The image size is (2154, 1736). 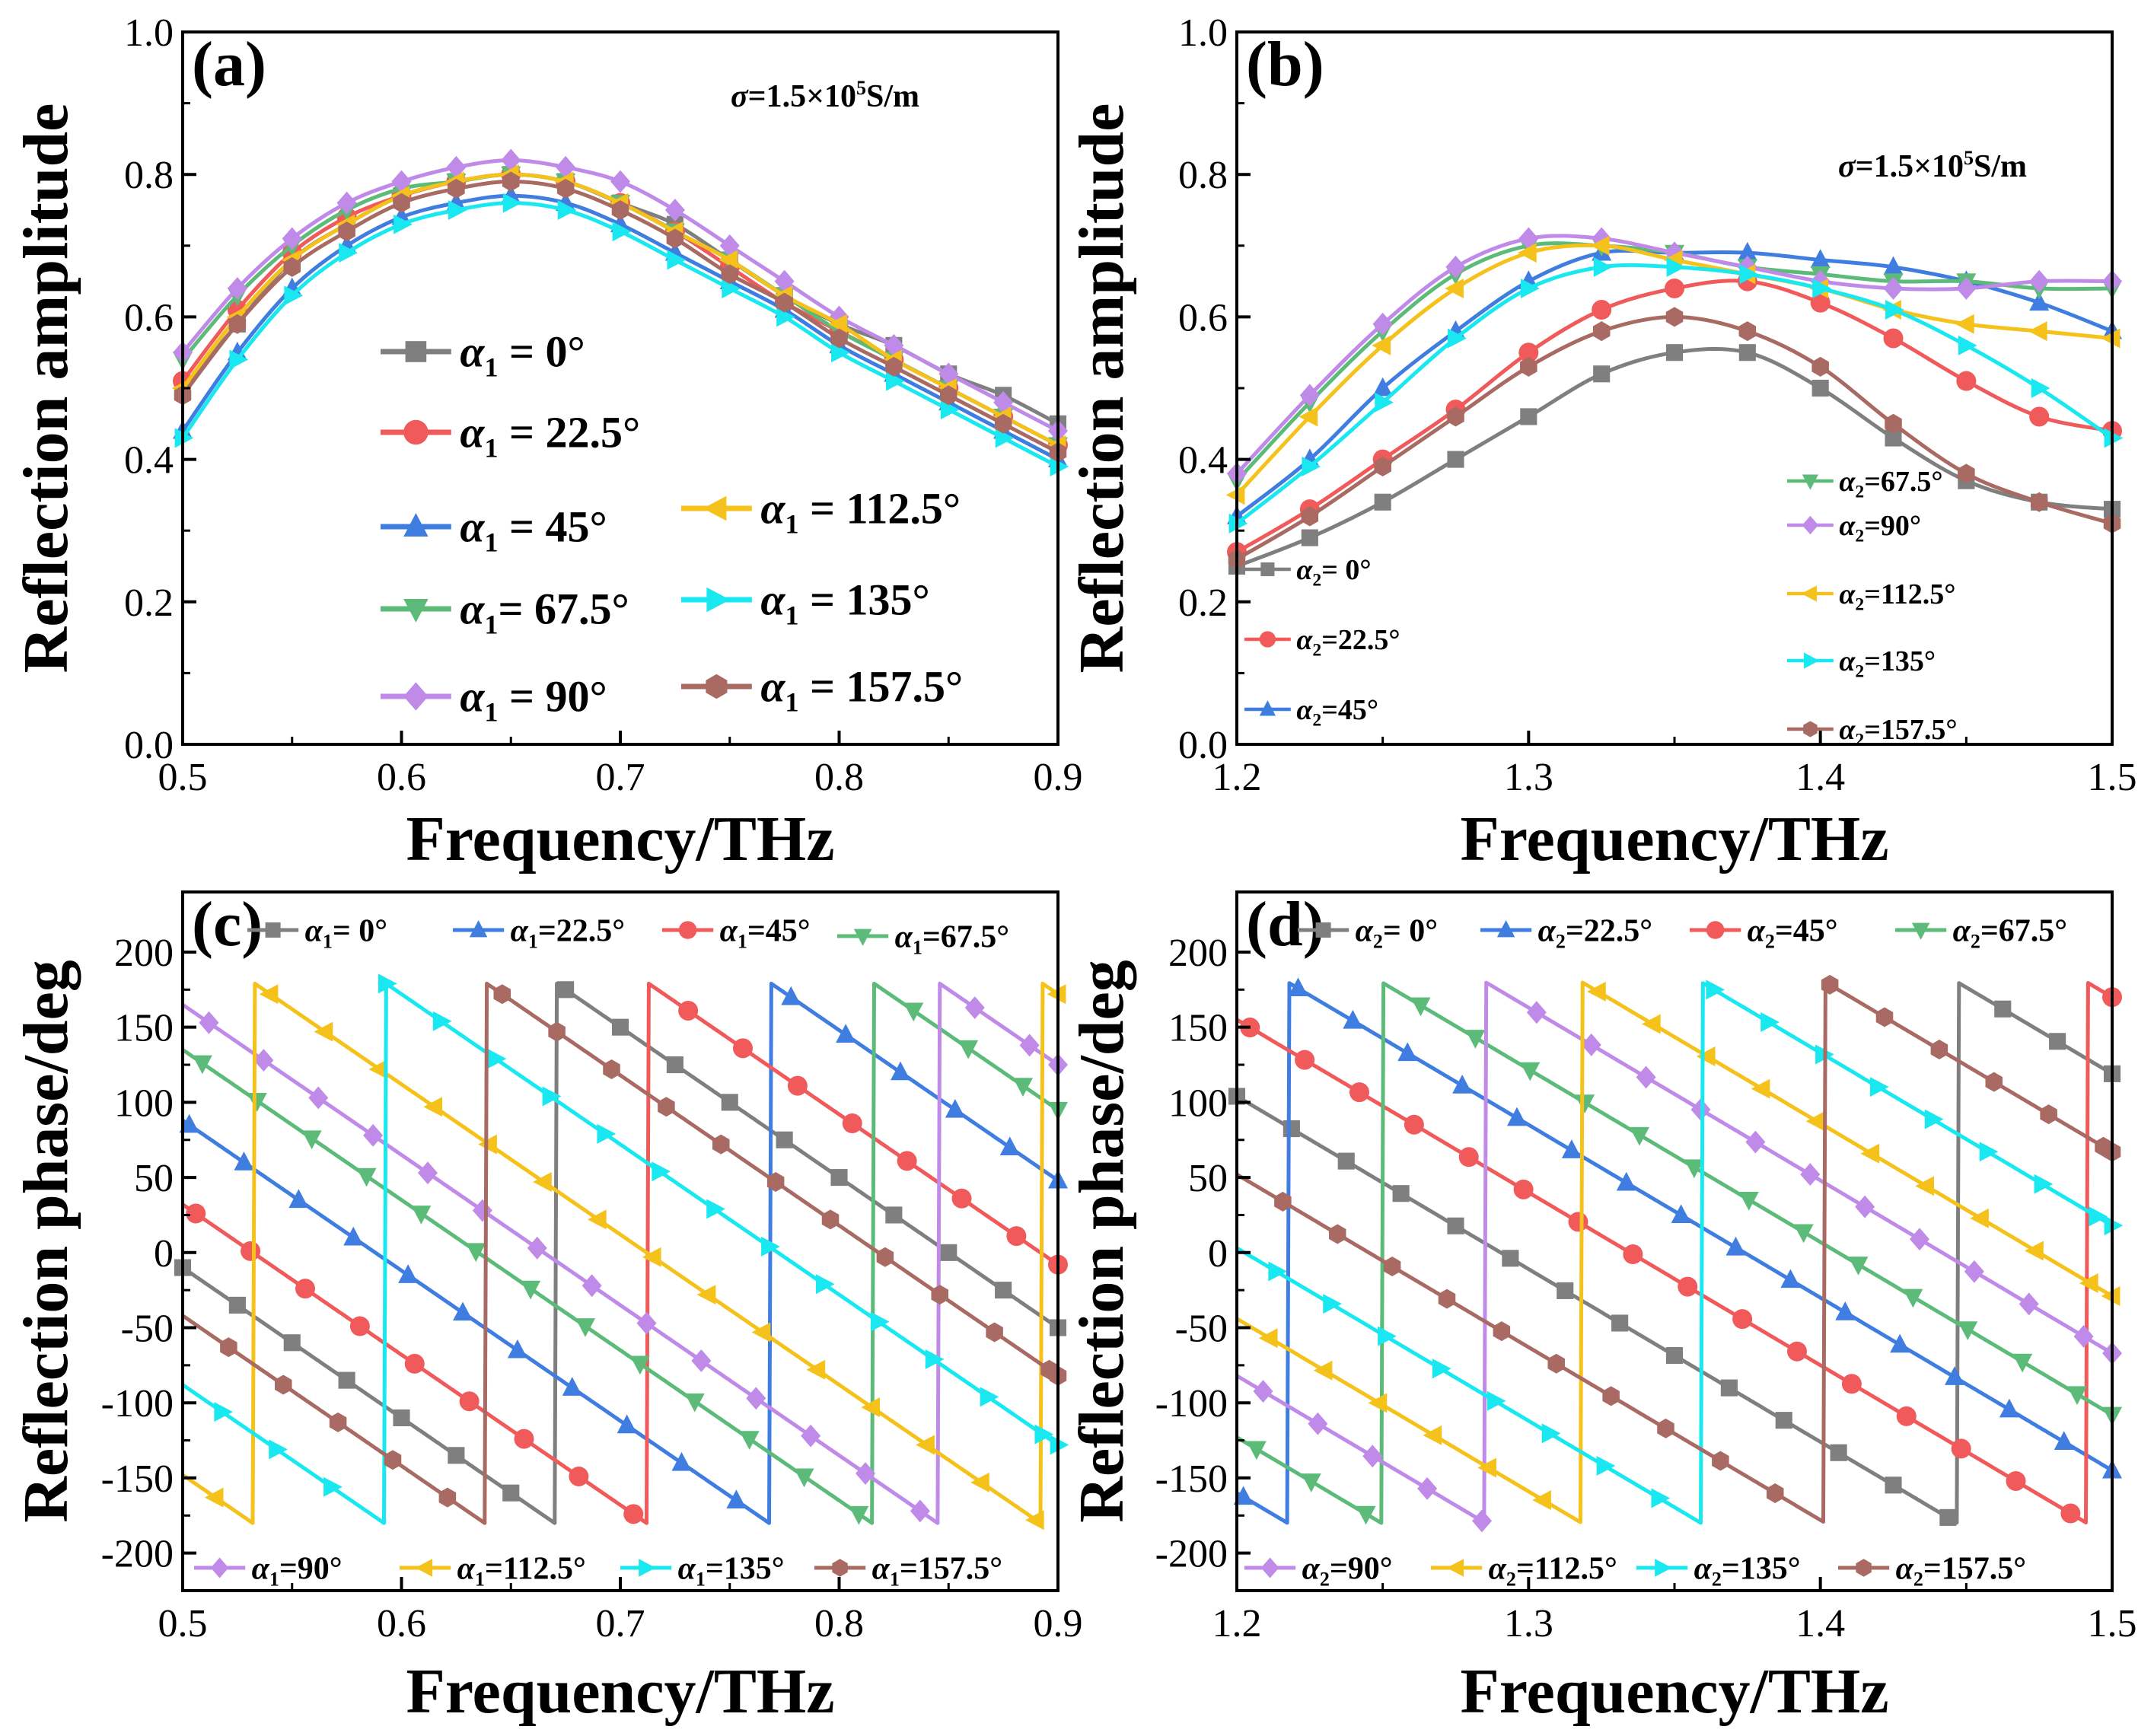 What do you see at coordinates (620, 1623) in the screenshot?
I see `x-tick-label: 0.7` at bounding box center [620, 1623].